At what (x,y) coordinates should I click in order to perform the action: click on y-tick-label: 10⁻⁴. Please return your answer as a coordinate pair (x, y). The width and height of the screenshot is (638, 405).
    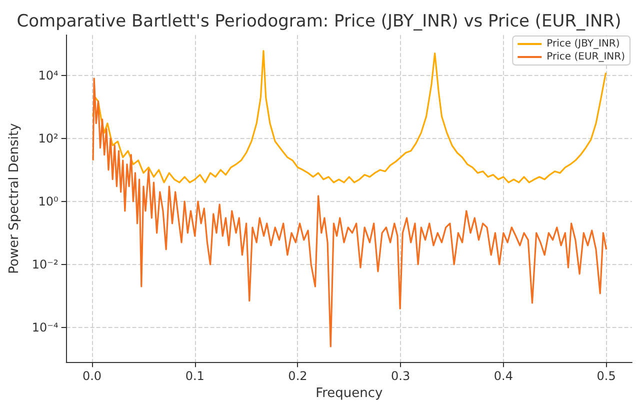
    Looking at the image, I should click on (45, 327).